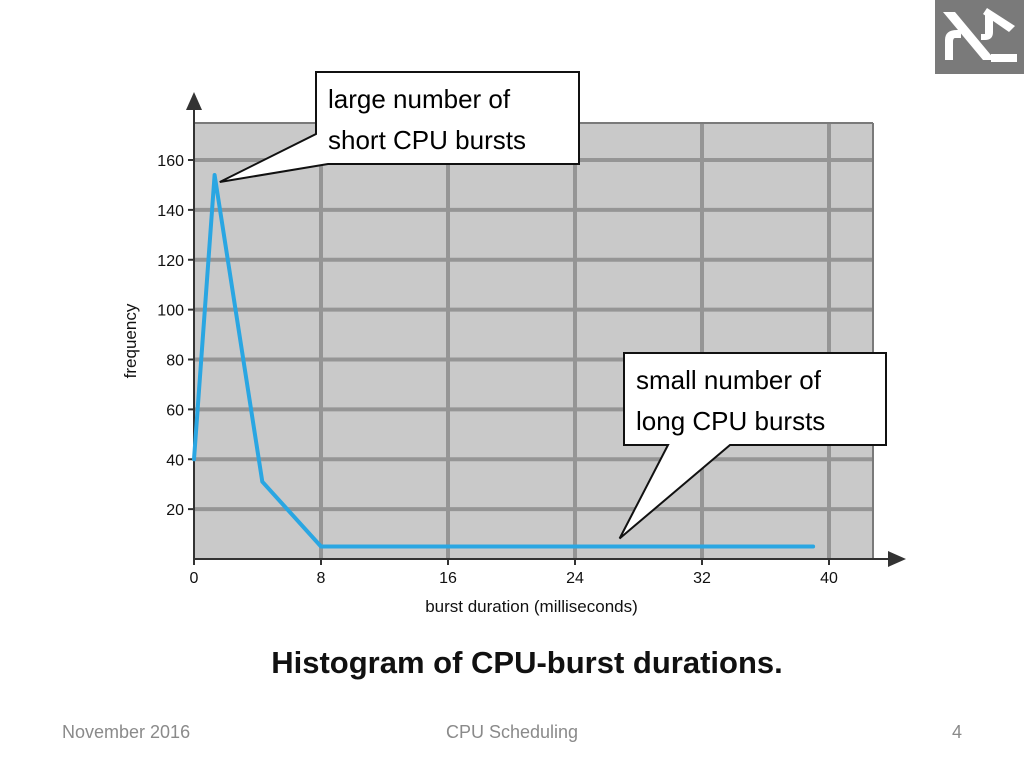 The image size is (1024, 768). I want to click on callout-short-bursts-line2: short CPU bursts, so click(427, 140).